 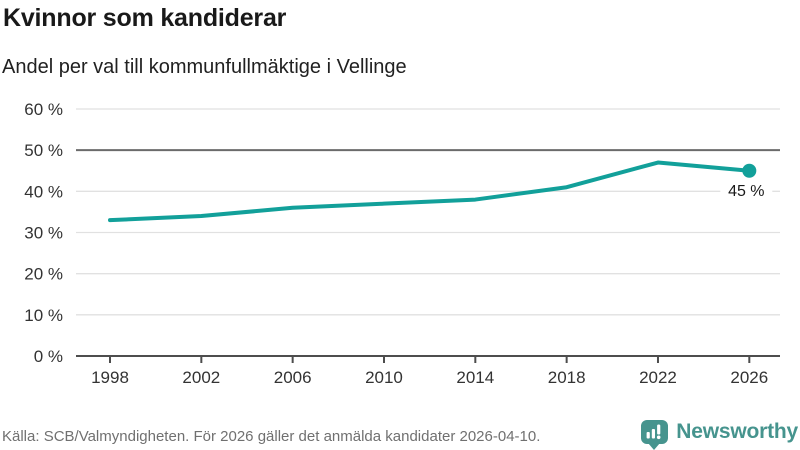 I want to click on x-tick-label: 2018, so click(x=567, y=377).